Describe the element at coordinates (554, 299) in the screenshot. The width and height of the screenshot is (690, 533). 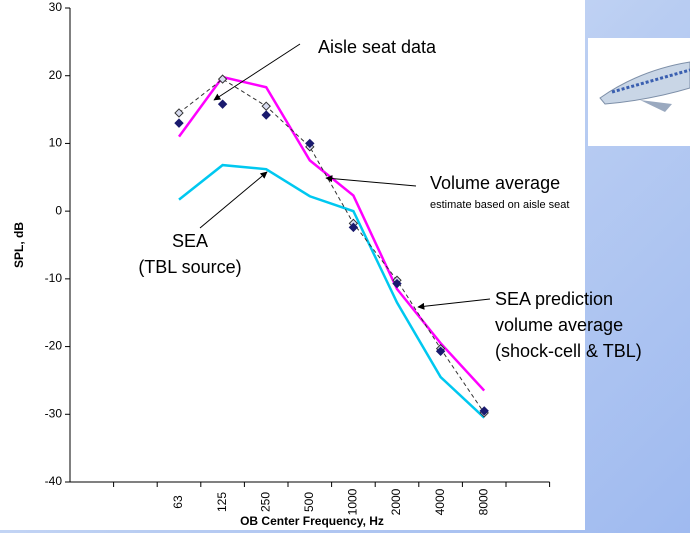
I see `annotation: SEA prediction` at that location.